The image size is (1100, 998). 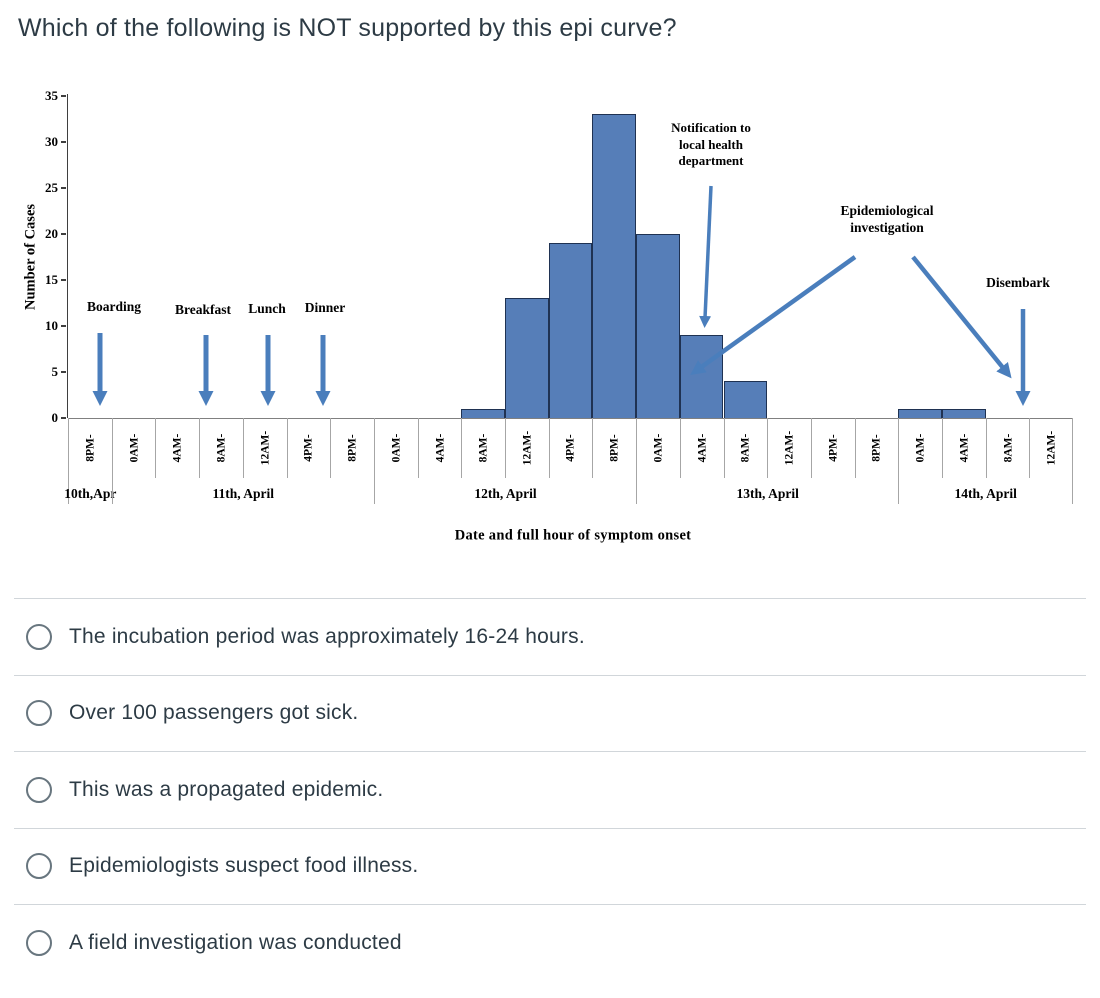 I want to click on y-axis-tick-label: 20, so click(x=51, y=233).